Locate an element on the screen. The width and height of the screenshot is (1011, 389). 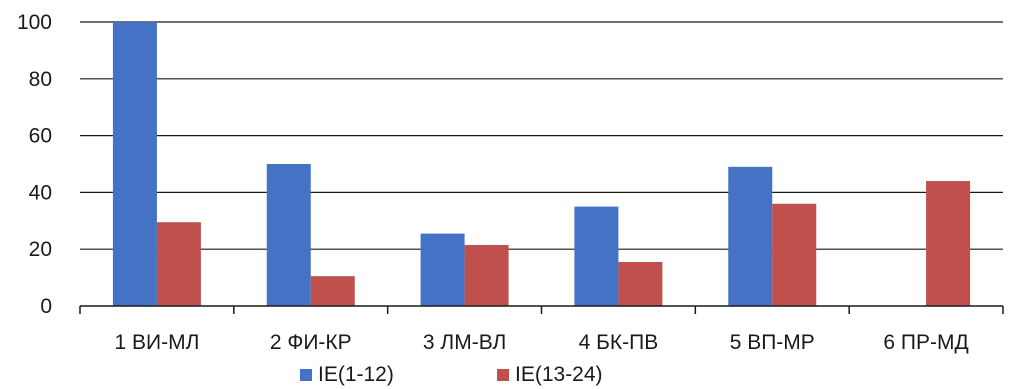
y-tick-label: 0 is located at coordinates (46, 306).